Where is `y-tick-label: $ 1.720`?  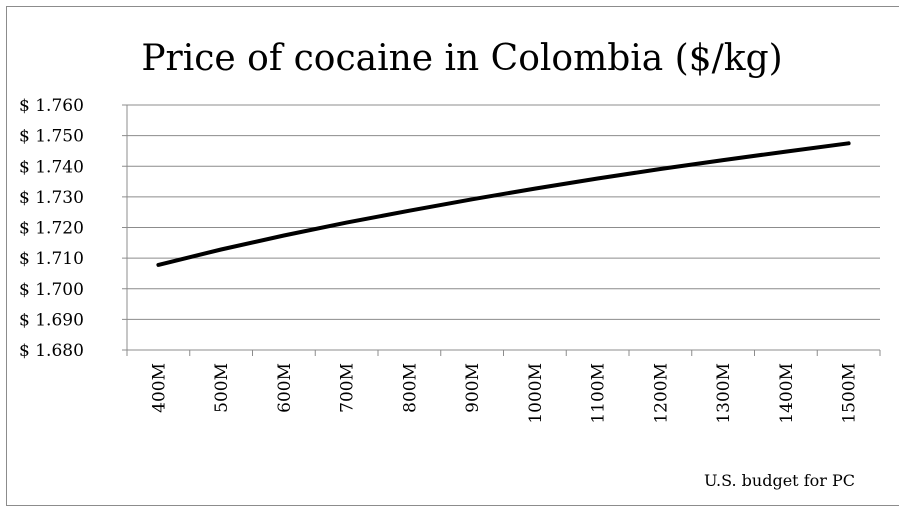 y-tick-label: $ 1.720 is located at coordinates (51, 229).